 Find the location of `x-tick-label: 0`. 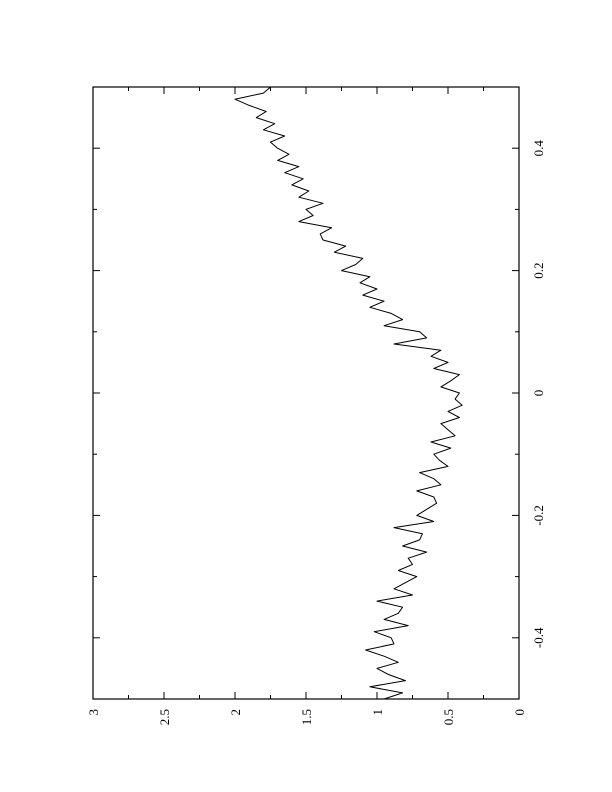

x-tick-label: 0 is located at coordinates (538, 393).